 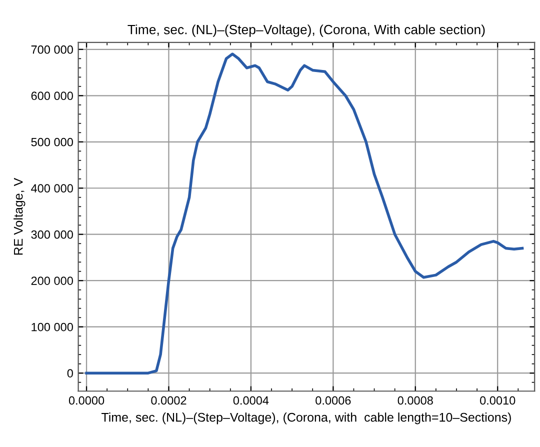 What do you see at coordinates (498, 400) in the screenshot?
I see `x-tick-label: 0.0010` at bounding box center [498, 400].